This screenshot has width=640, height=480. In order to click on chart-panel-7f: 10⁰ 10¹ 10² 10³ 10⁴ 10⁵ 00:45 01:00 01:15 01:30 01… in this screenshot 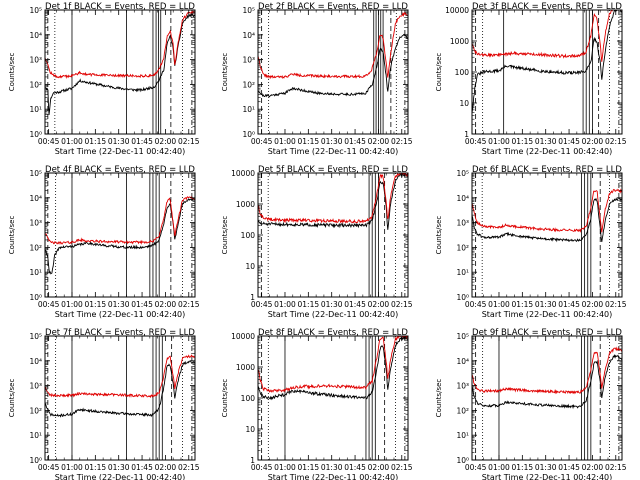, I will do `click(104, 404)`.